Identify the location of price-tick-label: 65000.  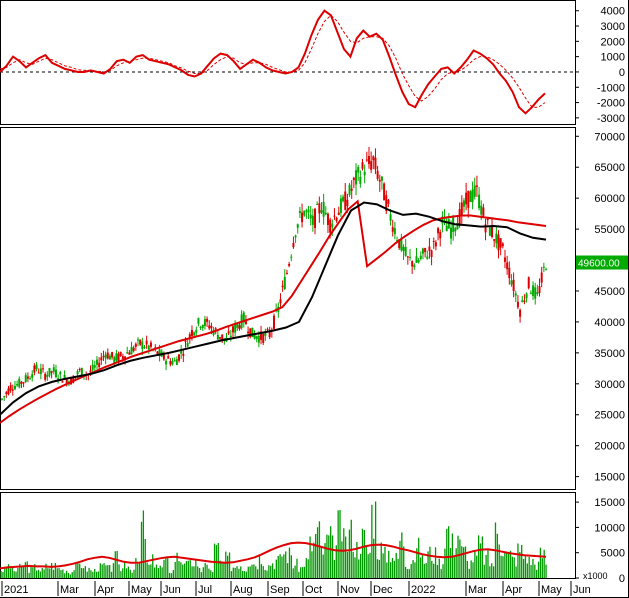
(609, 168).